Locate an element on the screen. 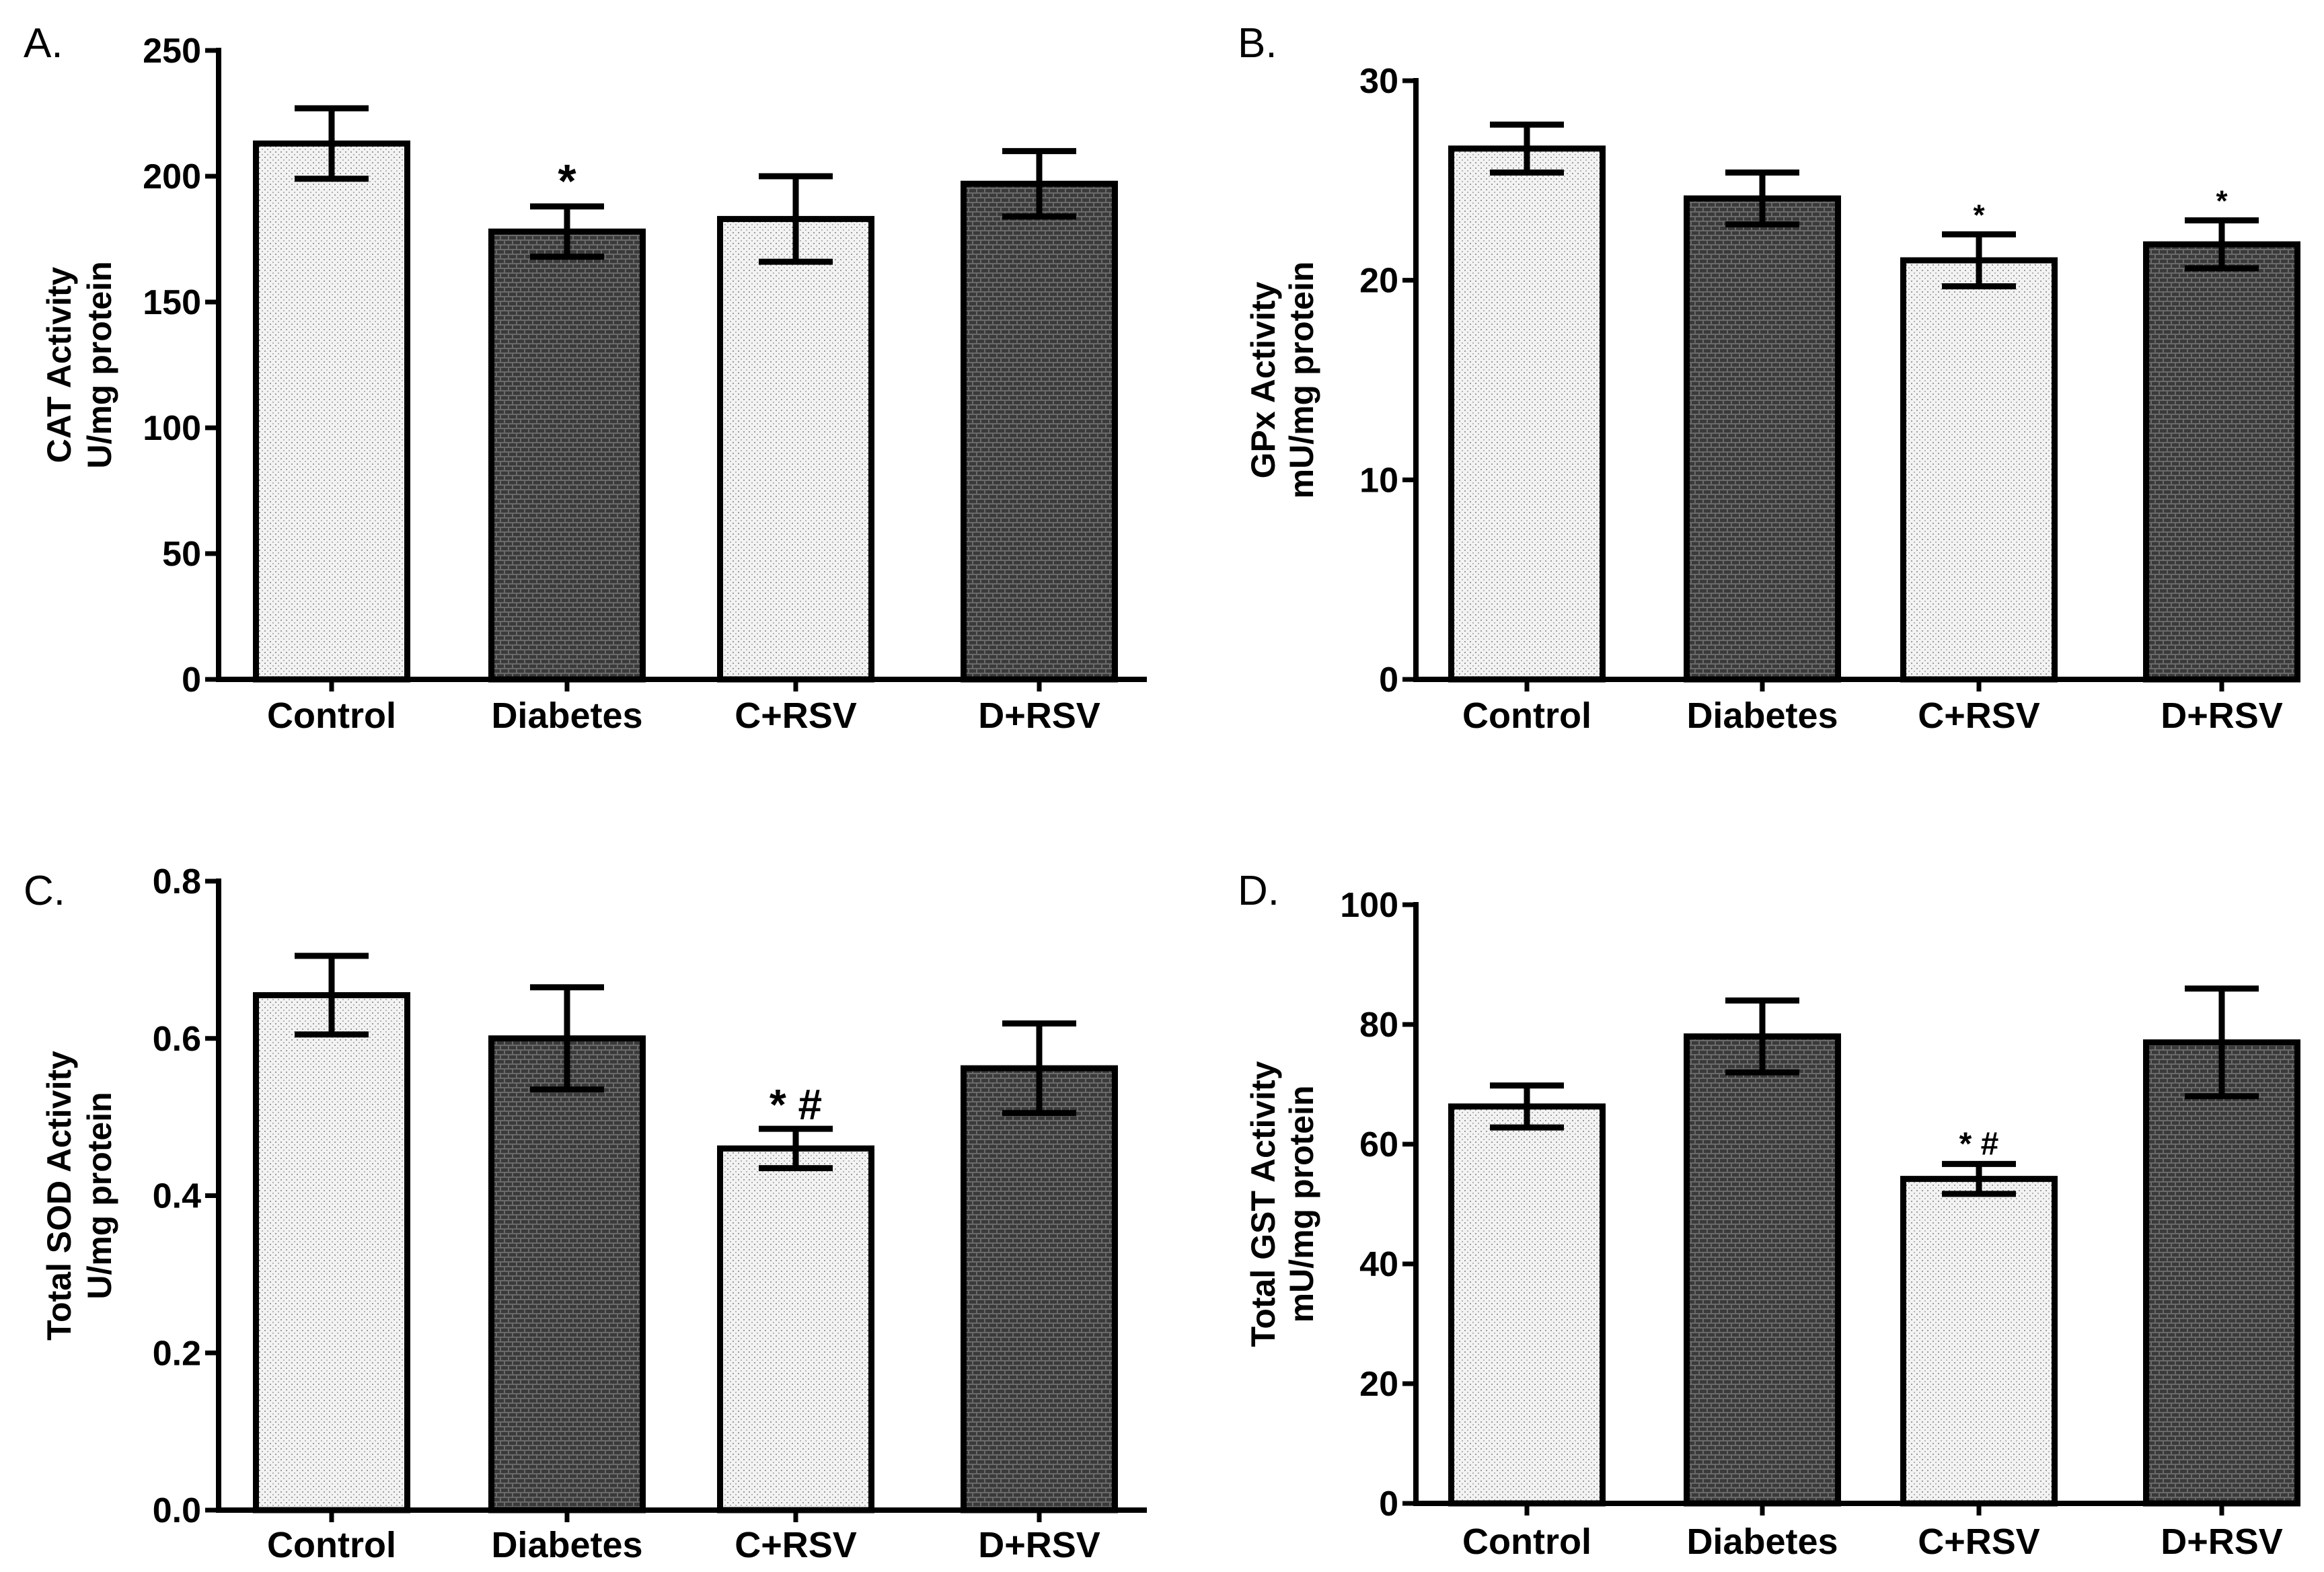  y-axis-label: Total GST Activity is located at coordinates (1263, 1204).